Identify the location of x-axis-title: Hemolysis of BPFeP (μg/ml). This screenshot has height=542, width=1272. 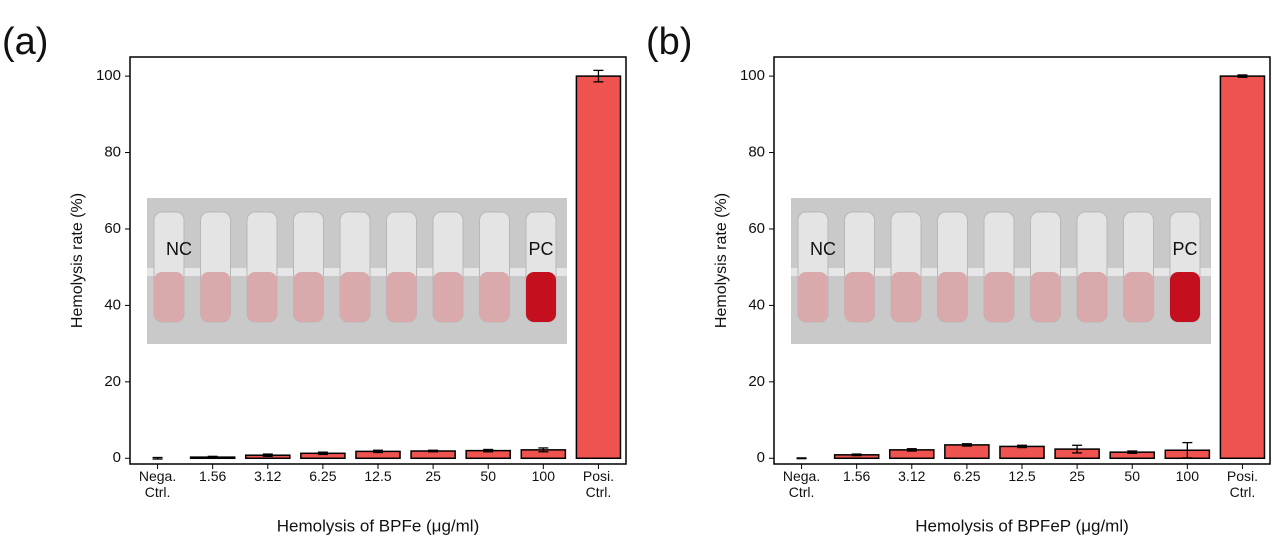
(1022, 525).